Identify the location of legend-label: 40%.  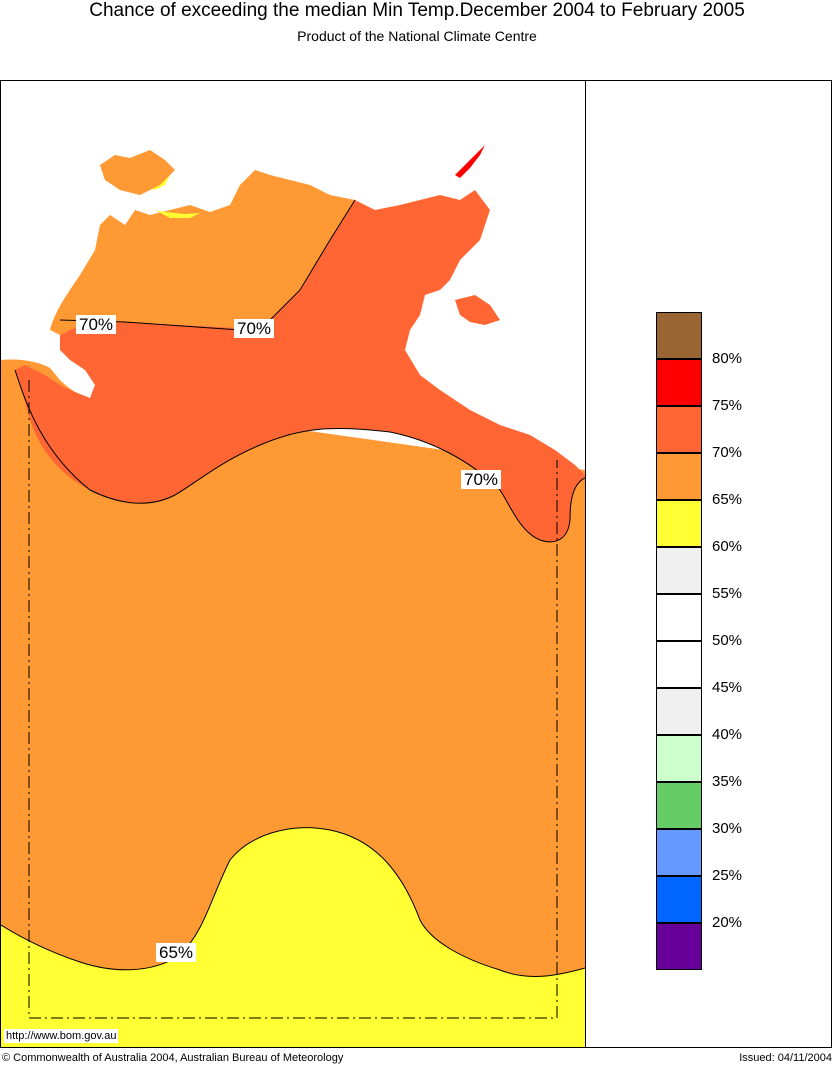
(727, 734).